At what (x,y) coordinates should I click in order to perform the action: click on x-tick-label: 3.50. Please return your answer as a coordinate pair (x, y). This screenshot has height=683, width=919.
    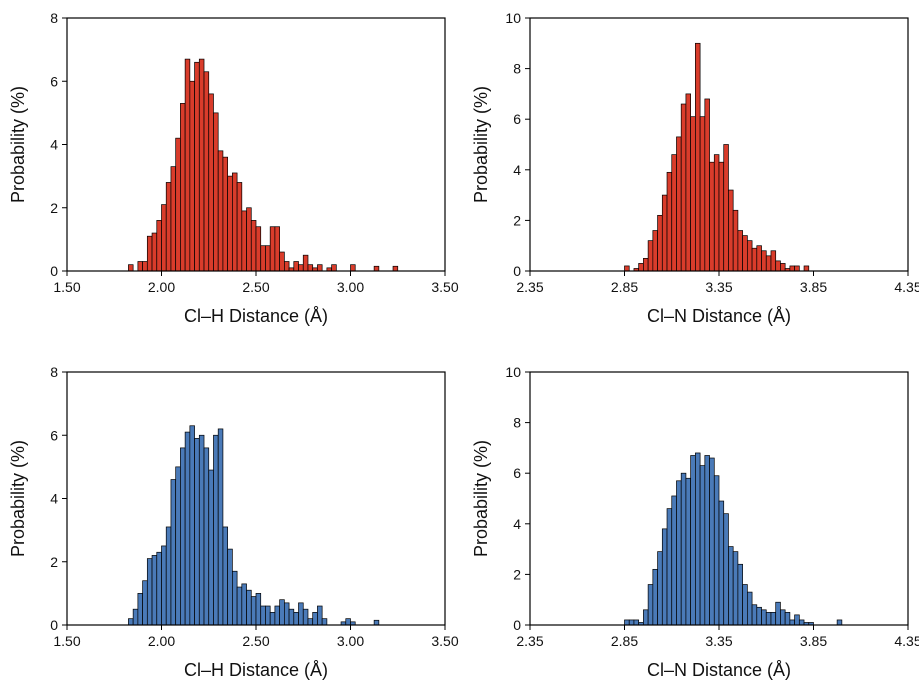
    Looking at the image, I should click on (444, 287).